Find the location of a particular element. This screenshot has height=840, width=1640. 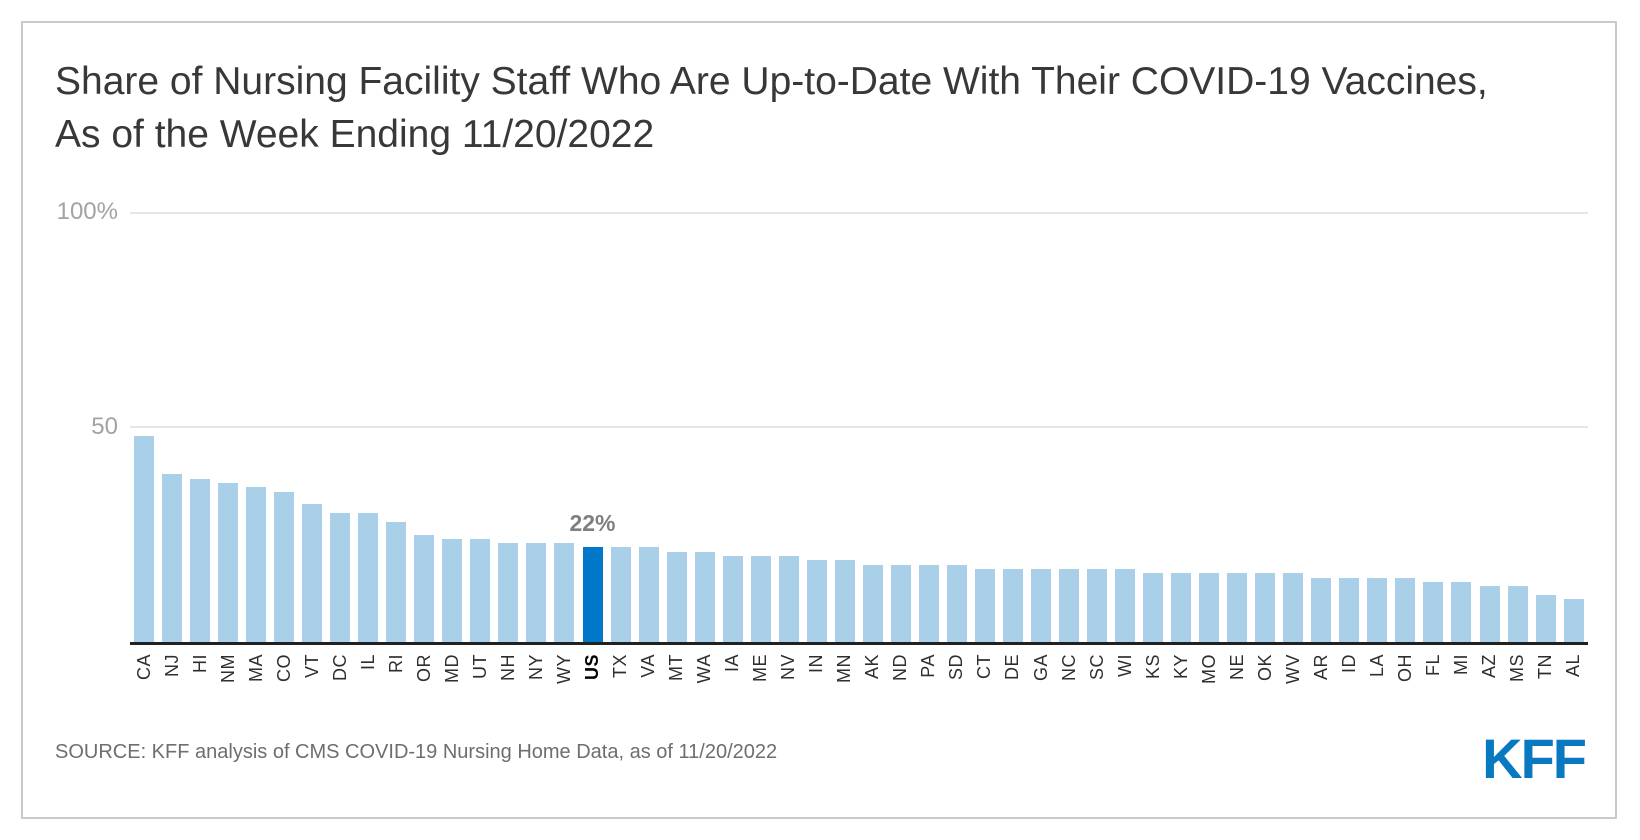

bar-MO is located at coordinates (1209, 427).